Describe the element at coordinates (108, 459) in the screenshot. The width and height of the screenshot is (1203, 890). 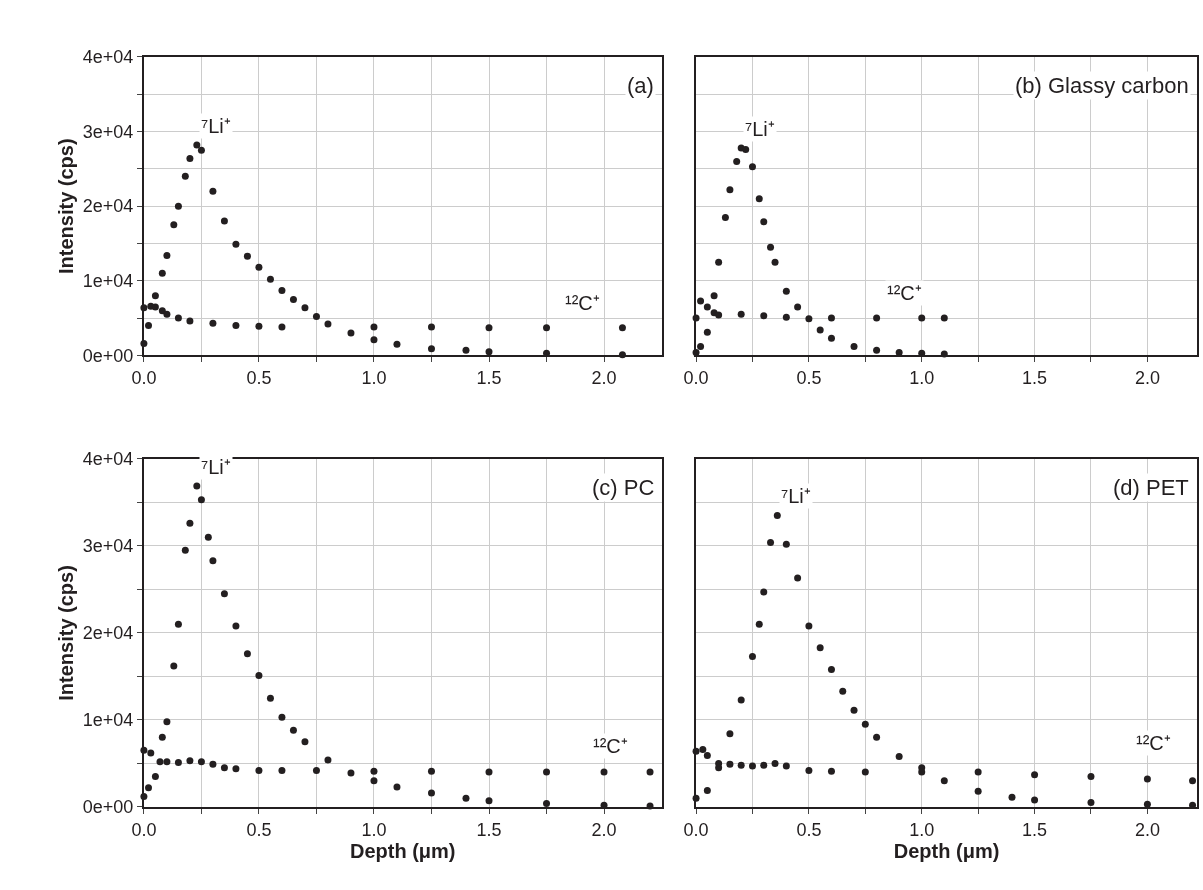
I see `y-tick-label: 4e+04` at that location.